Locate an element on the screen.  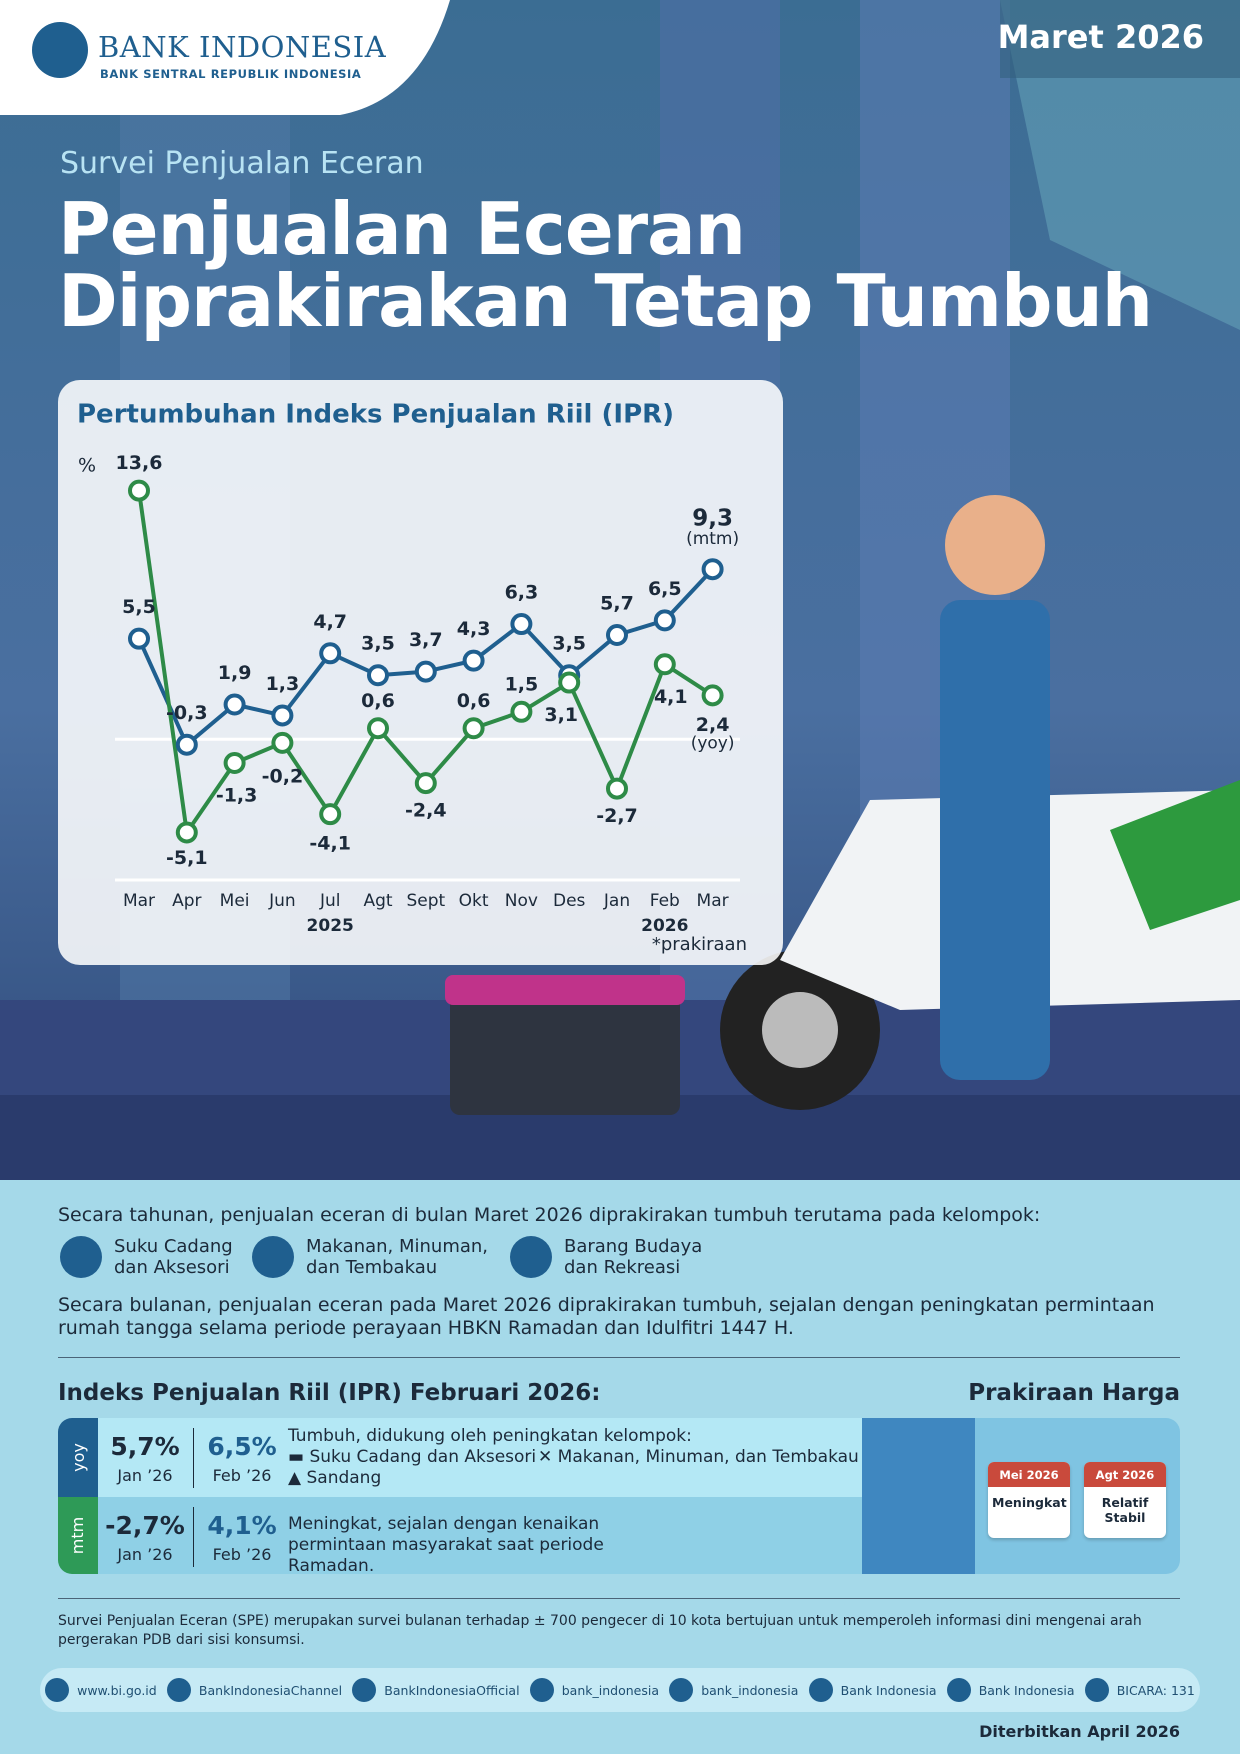
group-label: Makanan, Minuman, dan Tembakau is located at coordinates (397, 1257).